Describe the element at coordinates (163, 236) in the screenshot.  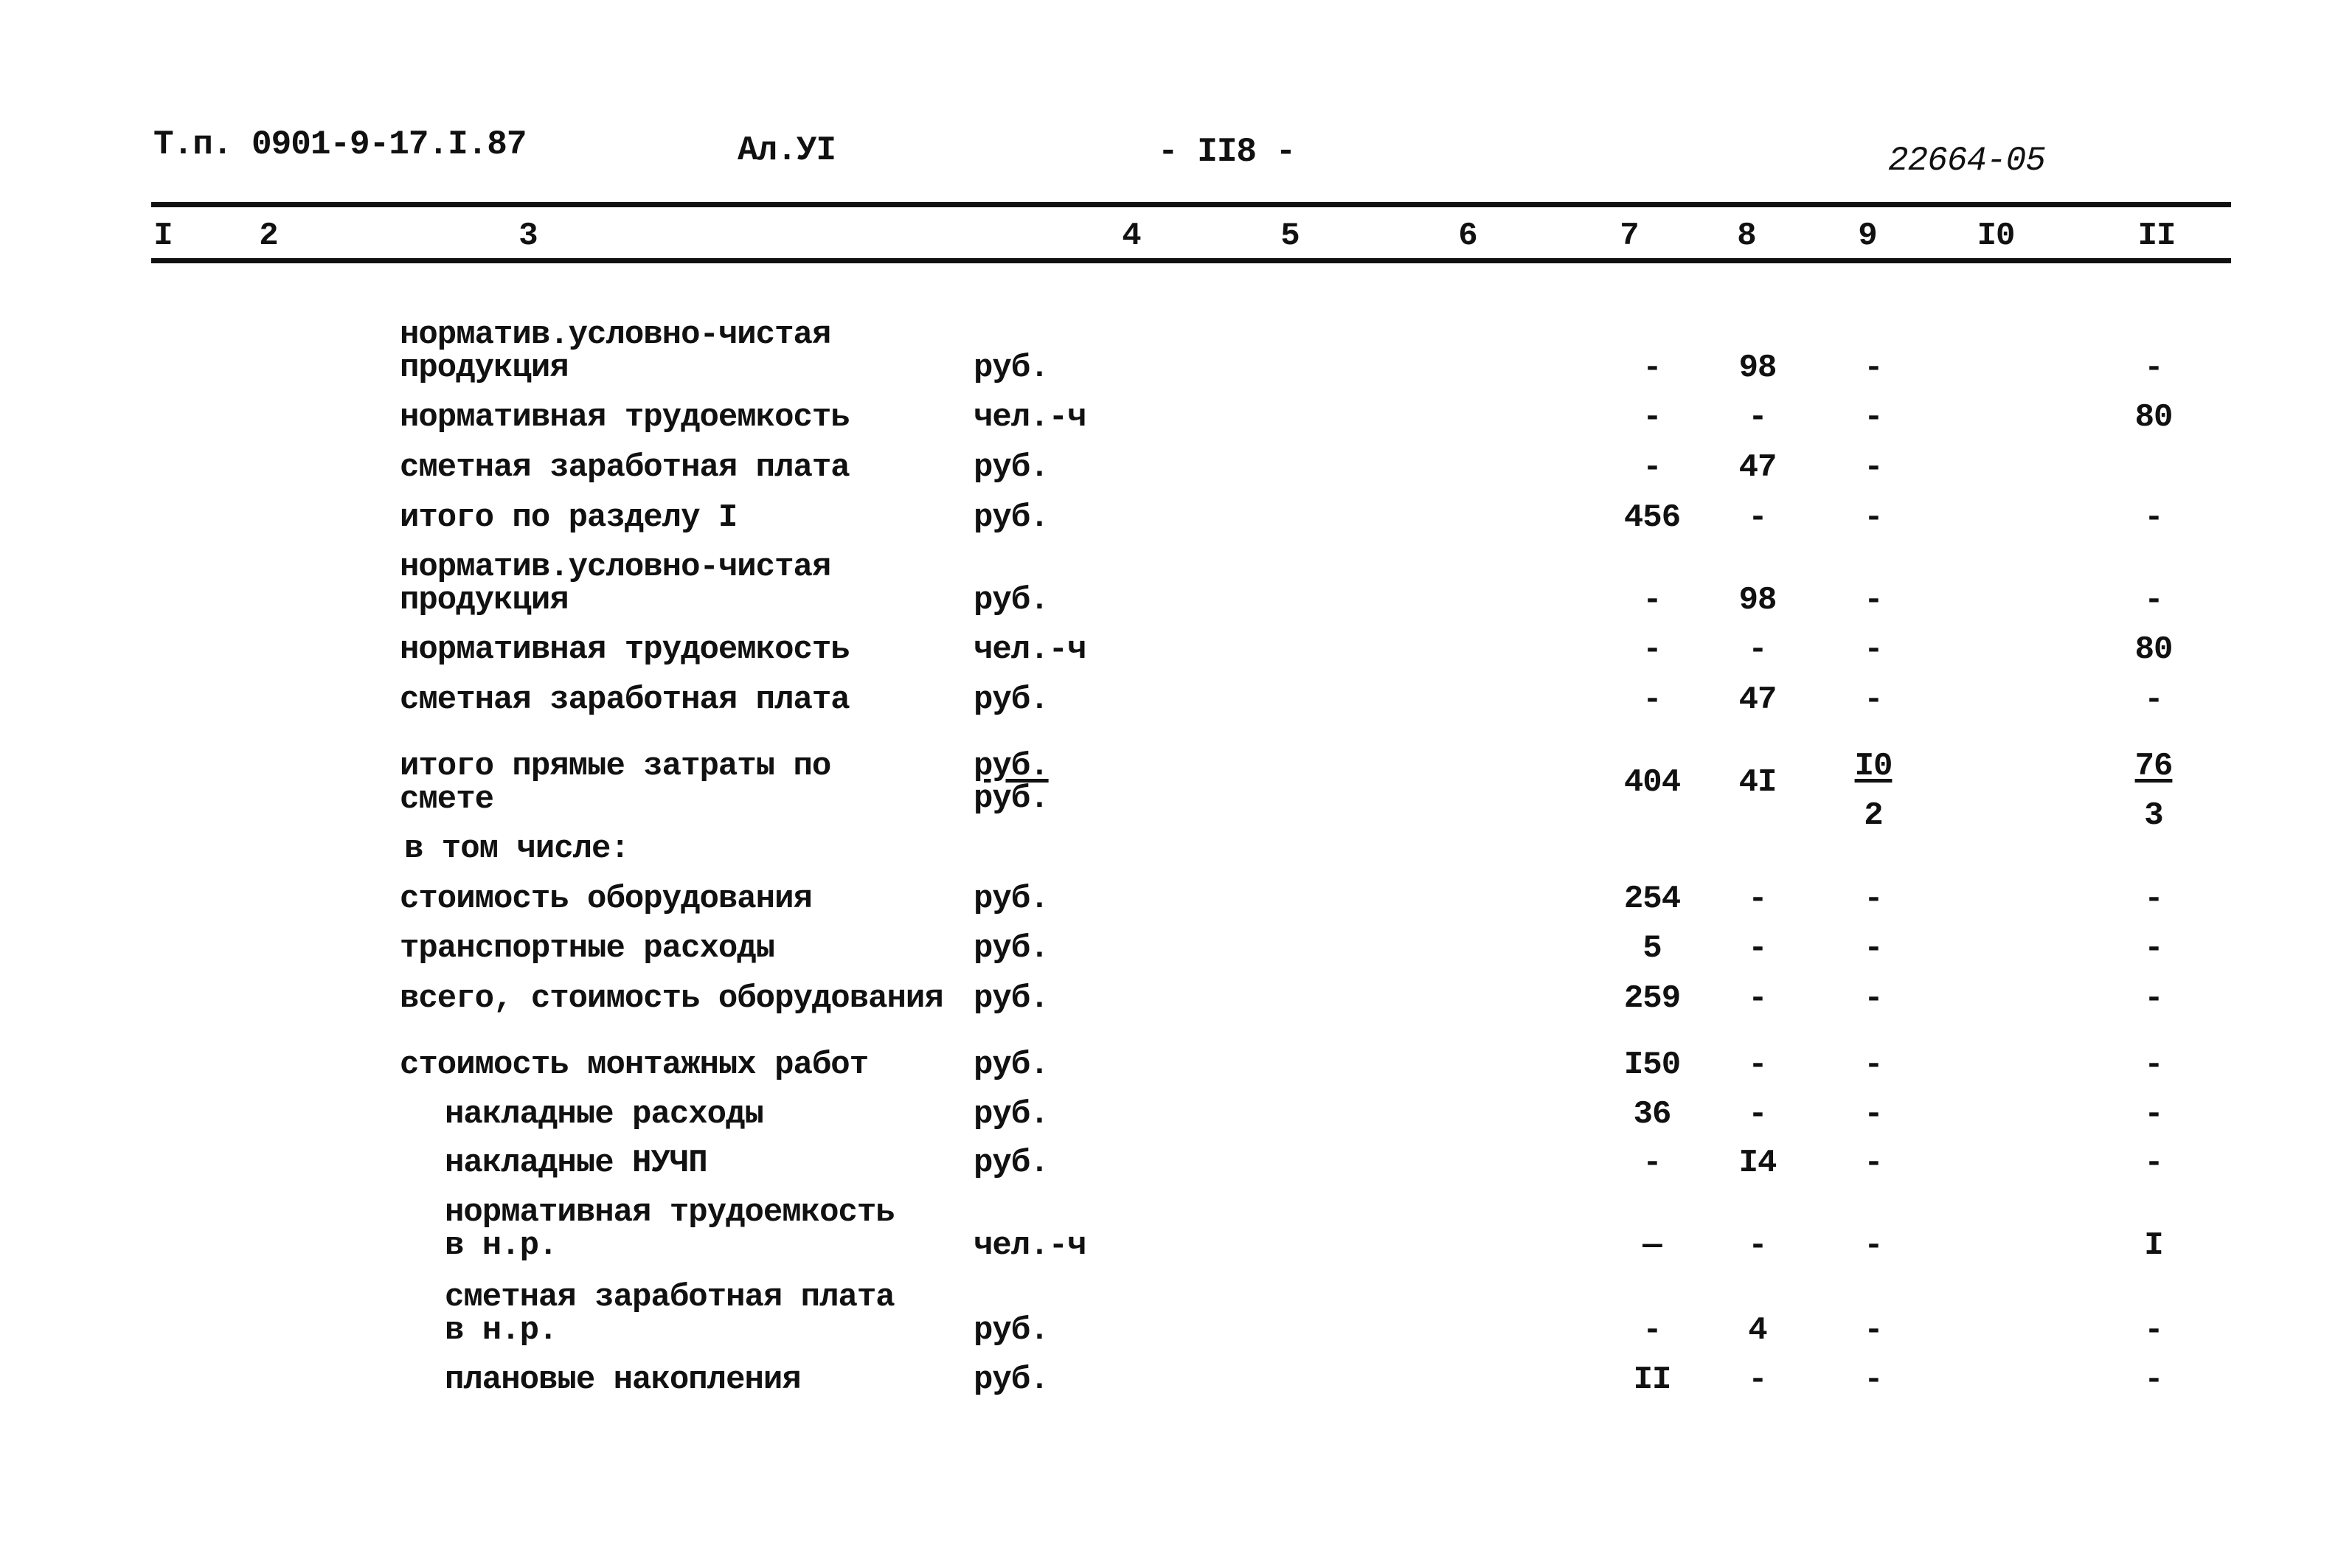
I see `column-number: I` at that location.